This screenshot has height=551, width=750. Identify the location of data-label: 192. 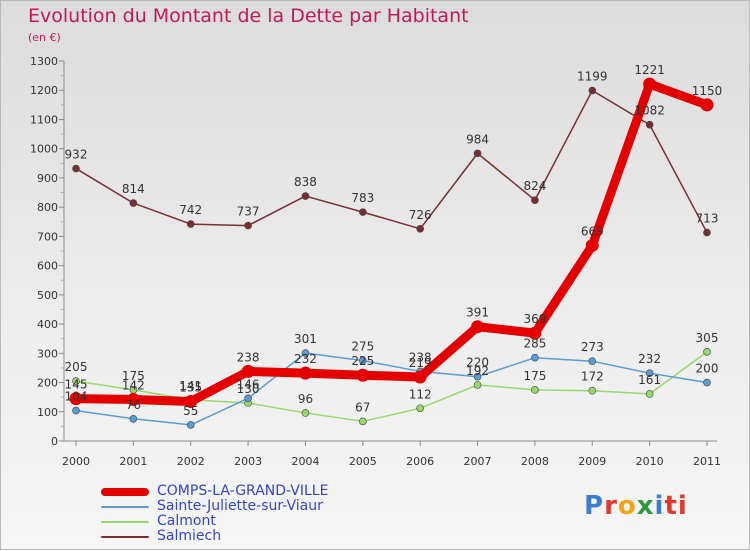
(477, 371).